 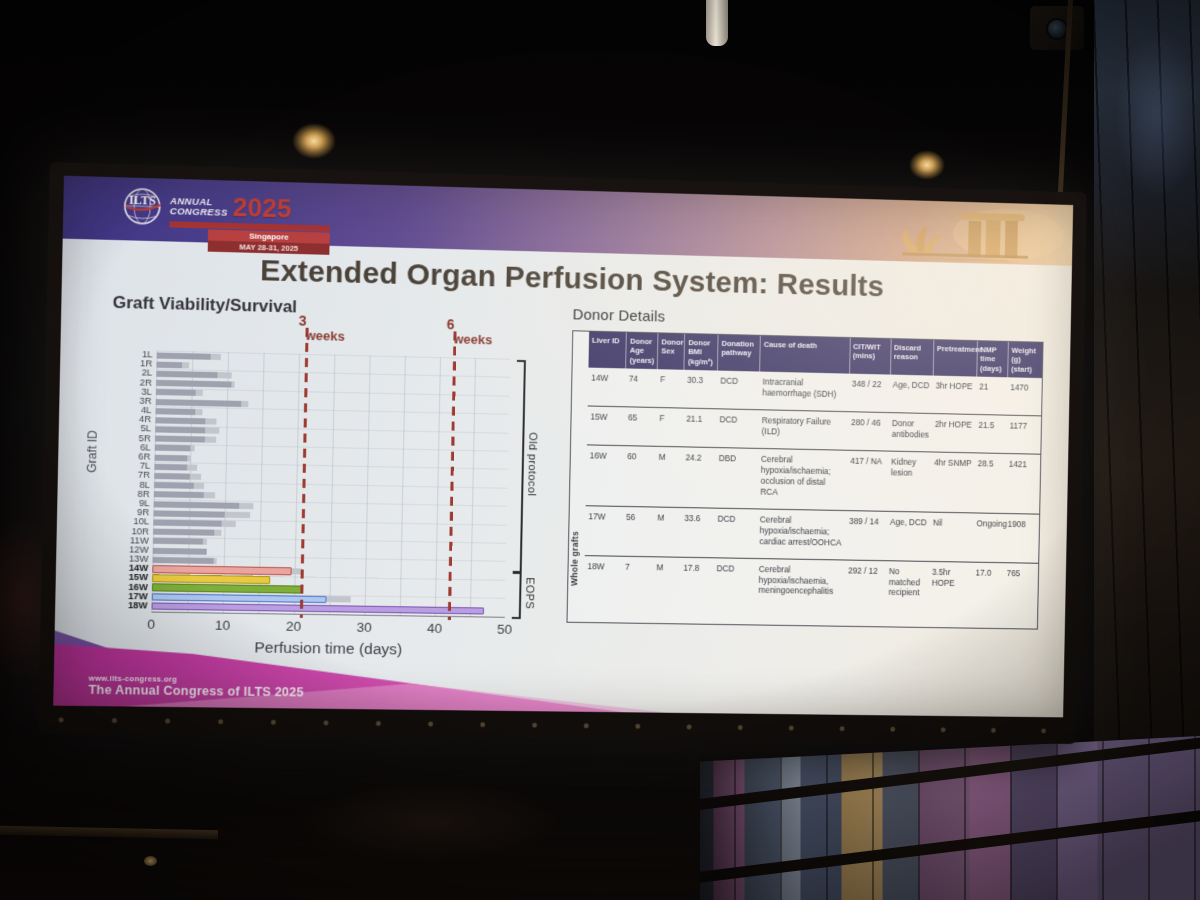 I want to click on table-cell: 28.5, so click(x=990, y=483).